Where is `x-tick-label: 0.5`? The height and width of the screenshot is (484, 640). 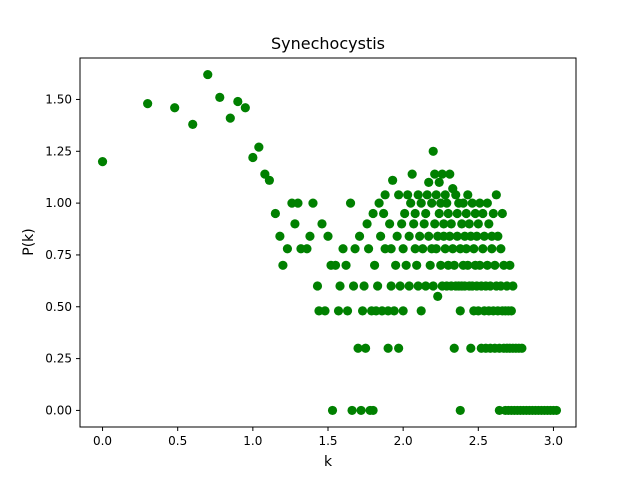 x-tick-label: 0.5 is located at coordinates (177, 441).